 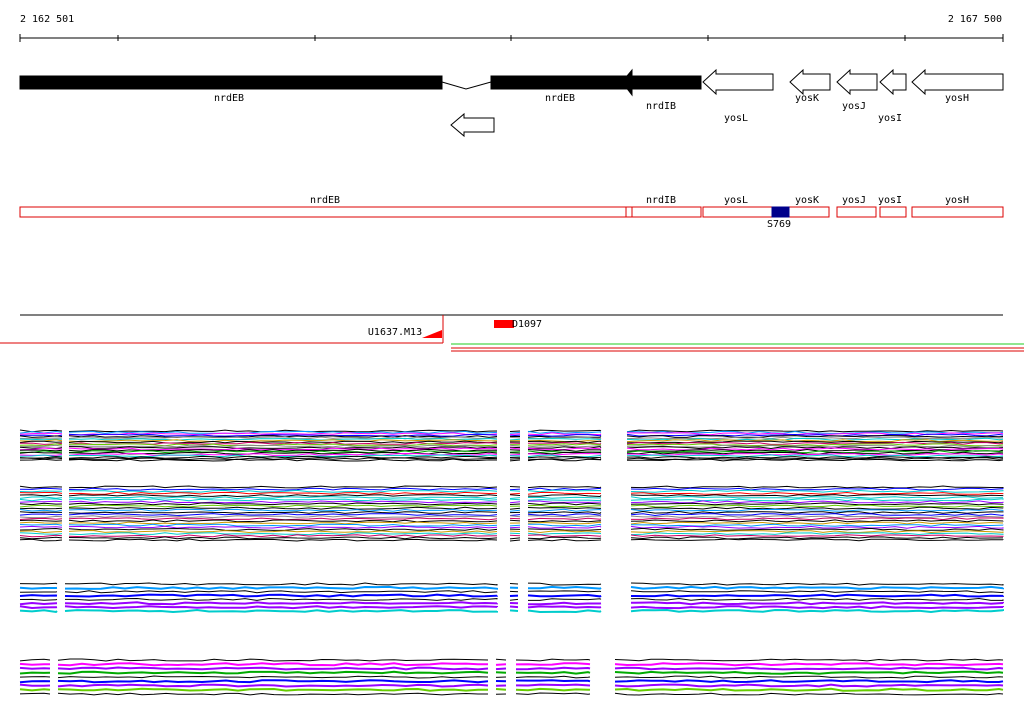 What do you see at coordinates (395, 332) in the screenshot?
I see `marker-label: U1637.M13` at bounding box center [395, 332].